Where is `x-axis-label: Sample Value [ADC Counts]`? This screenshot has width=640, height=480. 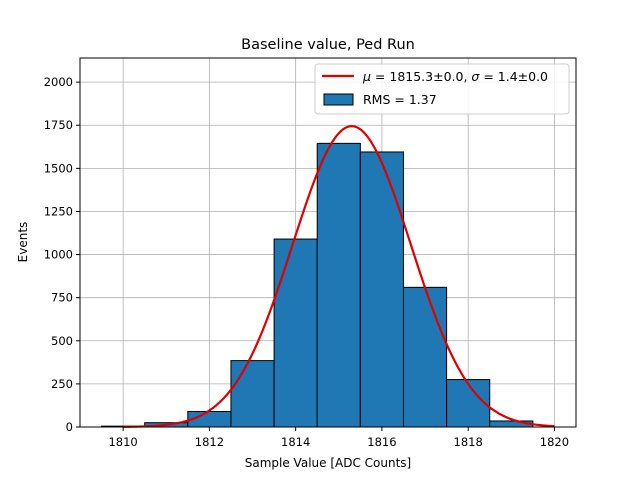
x-axis-label: Sample Value [ADC Counts] is located at coordinates (328, 463).